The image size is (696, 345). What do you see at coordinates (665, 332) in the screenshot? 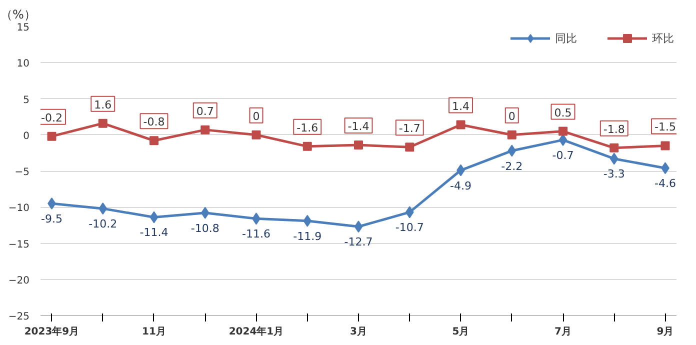
I see `x-tick-label: 9月` at bounding box center [665, 332].